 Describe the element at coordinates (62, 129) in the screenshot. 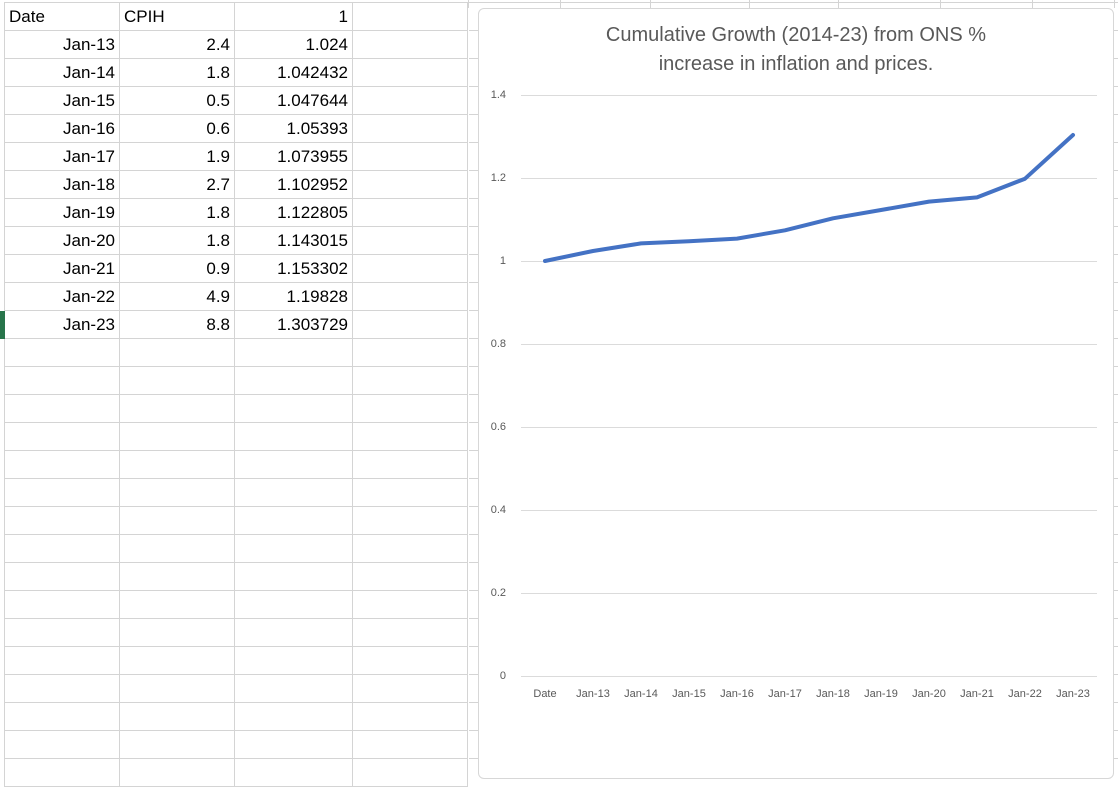

I see `cell: Jan-16` at that location.